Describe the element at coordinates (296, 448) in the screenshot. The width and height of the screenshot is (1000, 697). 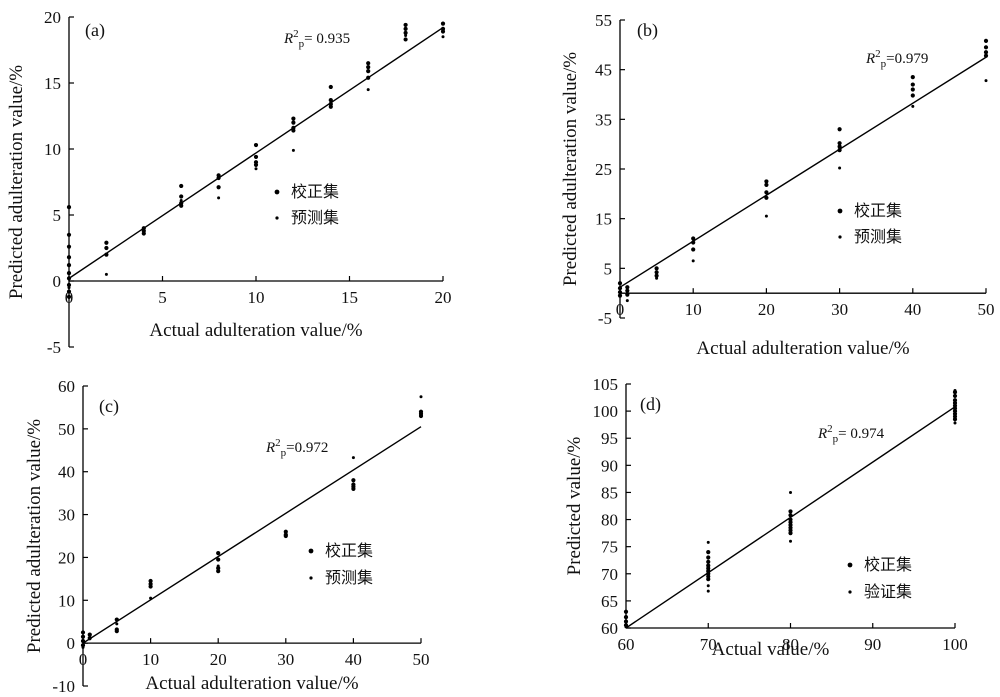
I see `r2-annotation: R2p=0.972` at that location.